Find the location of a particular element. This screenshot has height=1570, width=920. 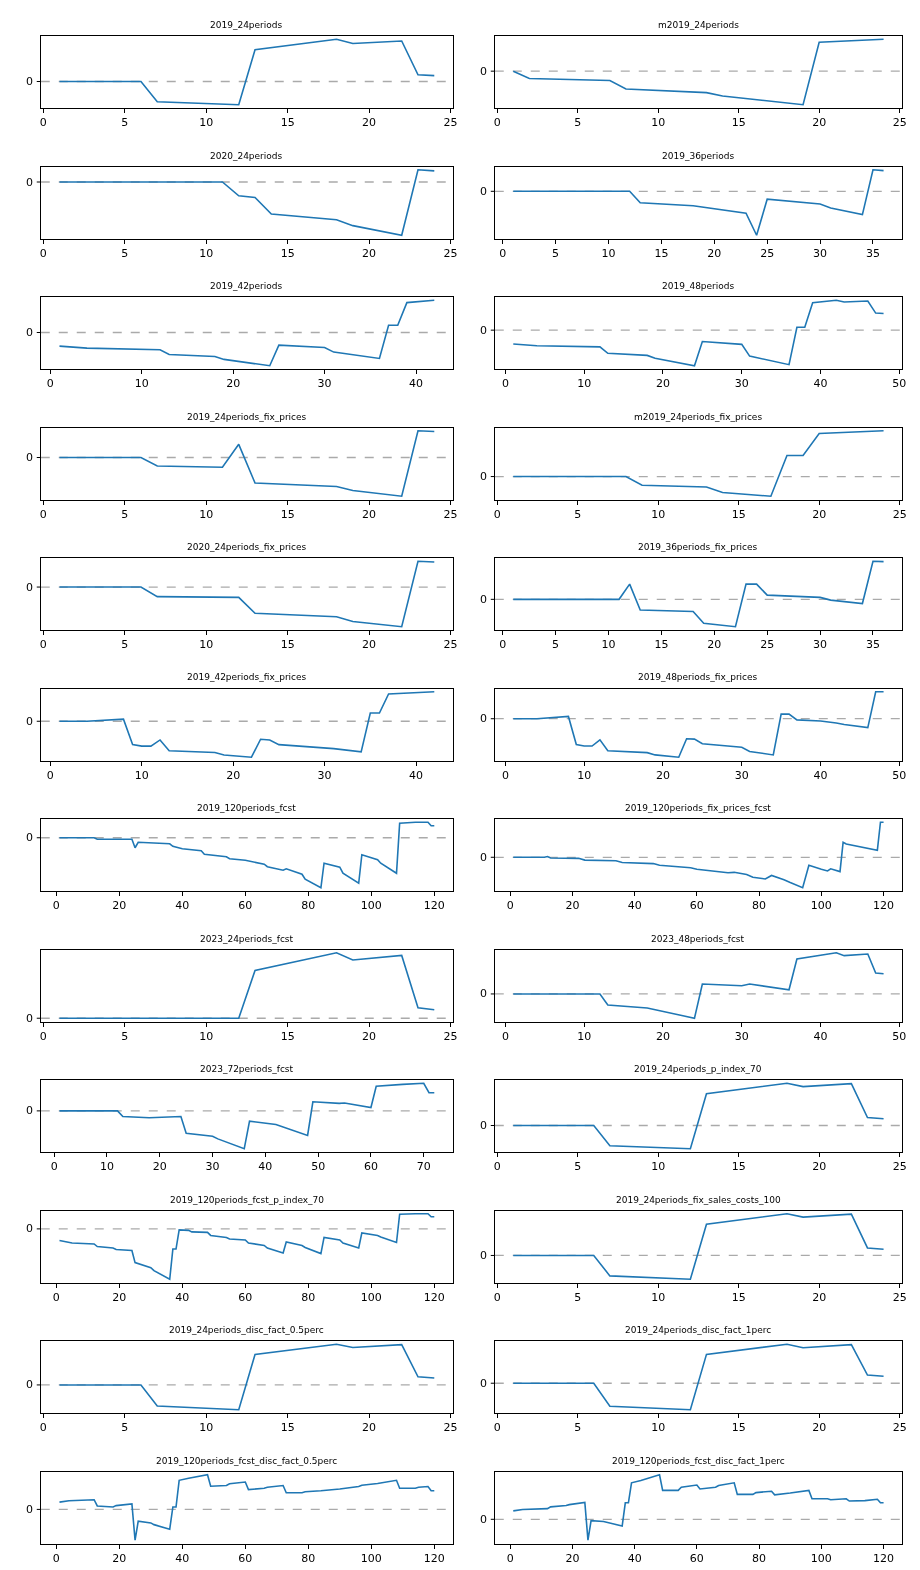

chart-title: 2020_24periods_fix_prices is located at coordinates (247, 547).